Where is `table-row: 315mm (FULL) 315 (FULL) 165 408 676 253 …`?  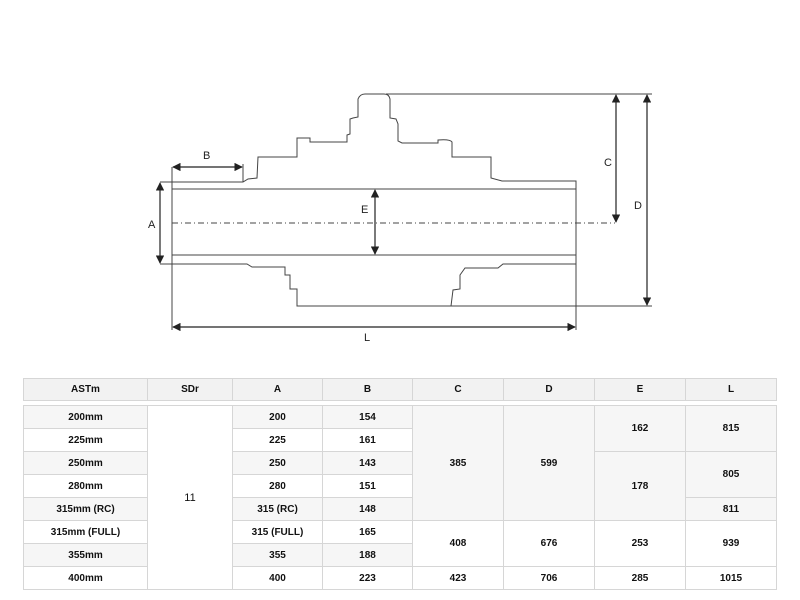 table-row: 315mm (FULL) 315 (FULL) 165 408 676 253 … is located at coordinates (400, 543).